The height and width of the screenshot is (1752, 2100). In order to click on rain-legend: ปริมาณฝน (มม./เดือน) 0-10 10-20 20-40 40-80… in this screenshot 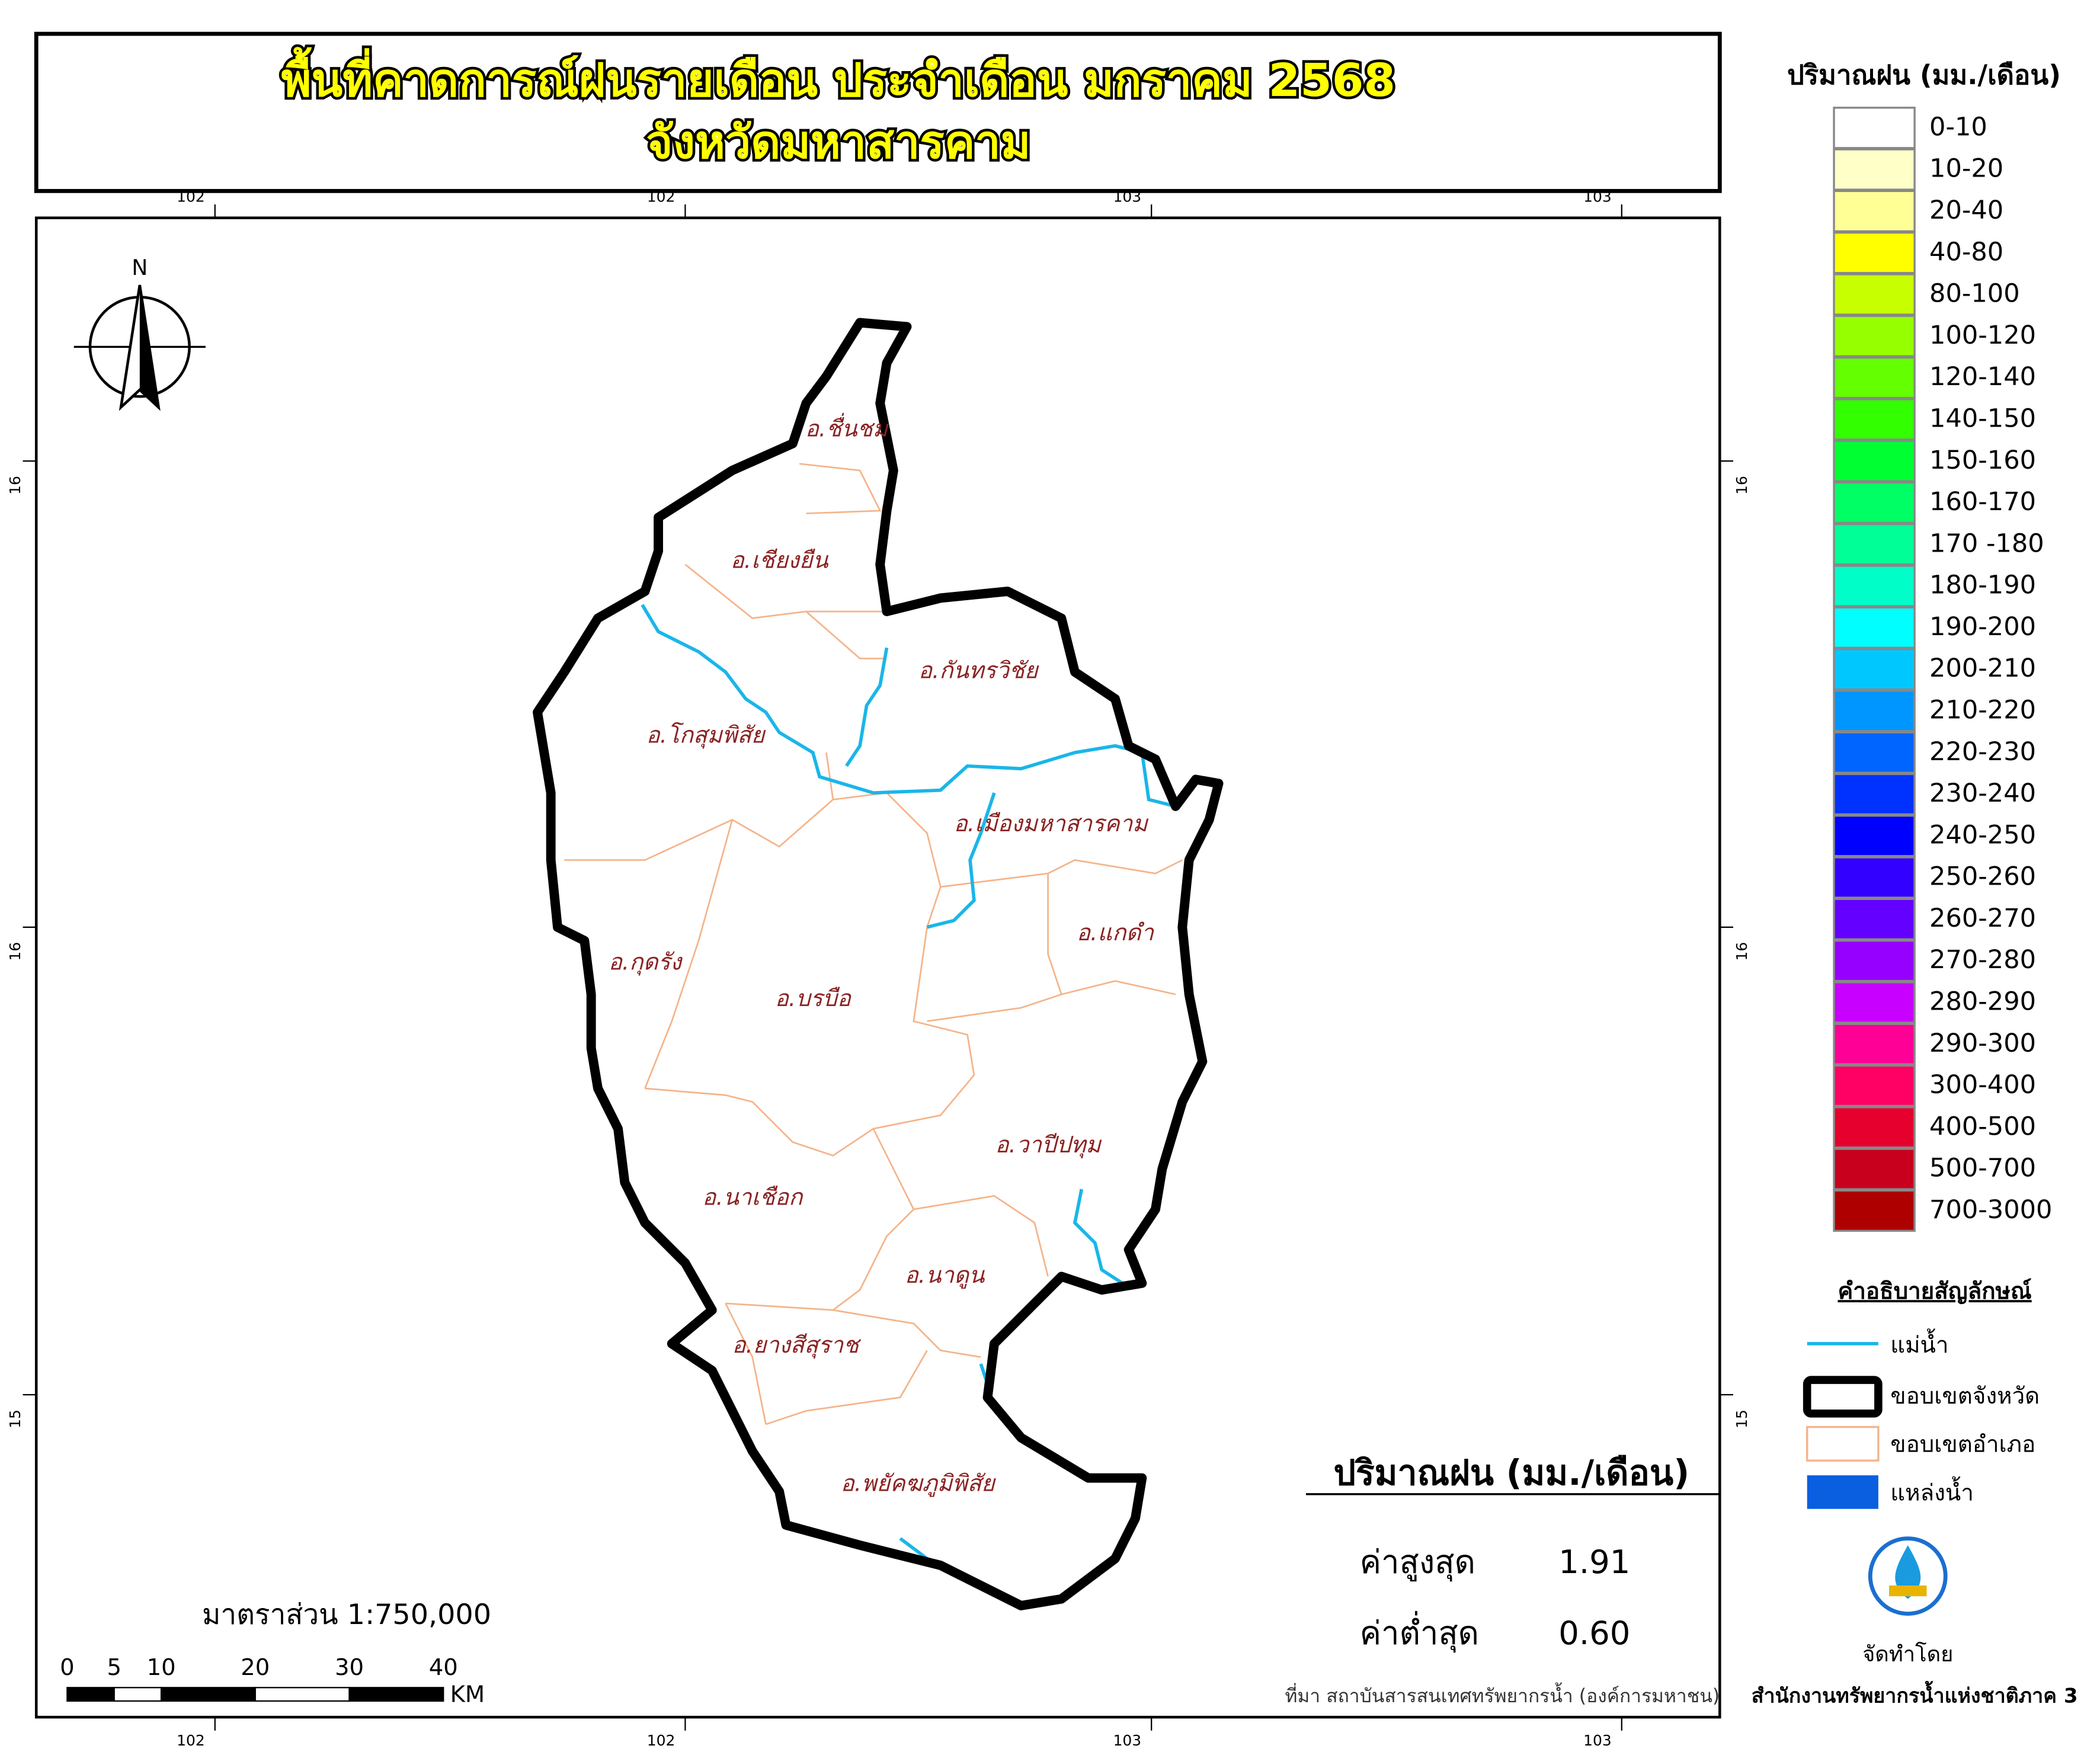, I will do `click(1924, 645)`.